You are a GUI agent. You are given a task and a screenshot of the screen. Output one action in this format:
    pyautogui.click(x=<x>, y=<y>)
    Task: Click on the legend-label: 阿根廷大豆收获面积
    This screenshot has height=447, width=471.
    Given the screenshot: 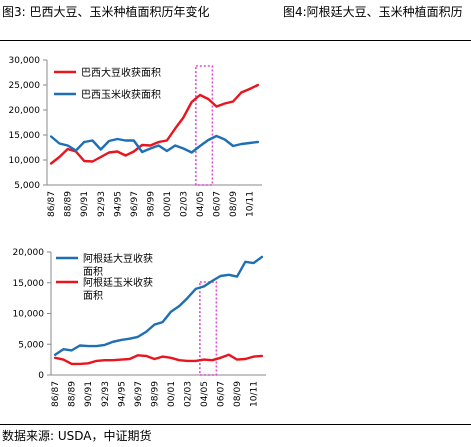 What is the action you would take?
    pyautogui.click(x=118, y=265)
    